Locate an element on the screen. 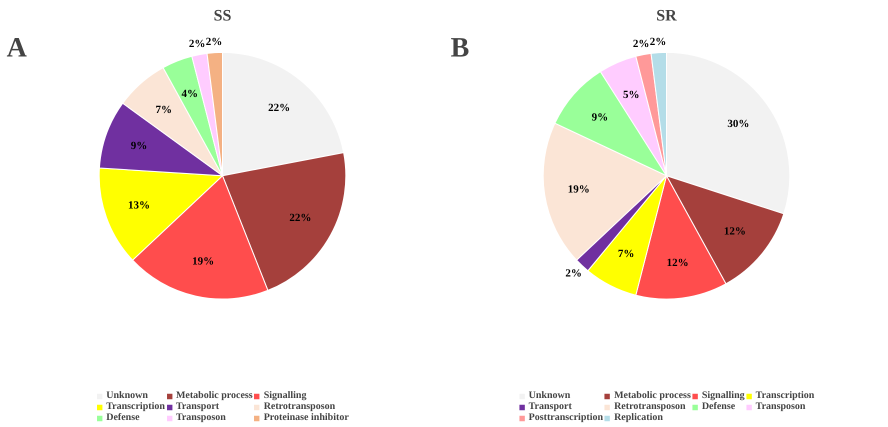 The image size is (888, 427). data-label: 30% is located at coordinates (738, 124).